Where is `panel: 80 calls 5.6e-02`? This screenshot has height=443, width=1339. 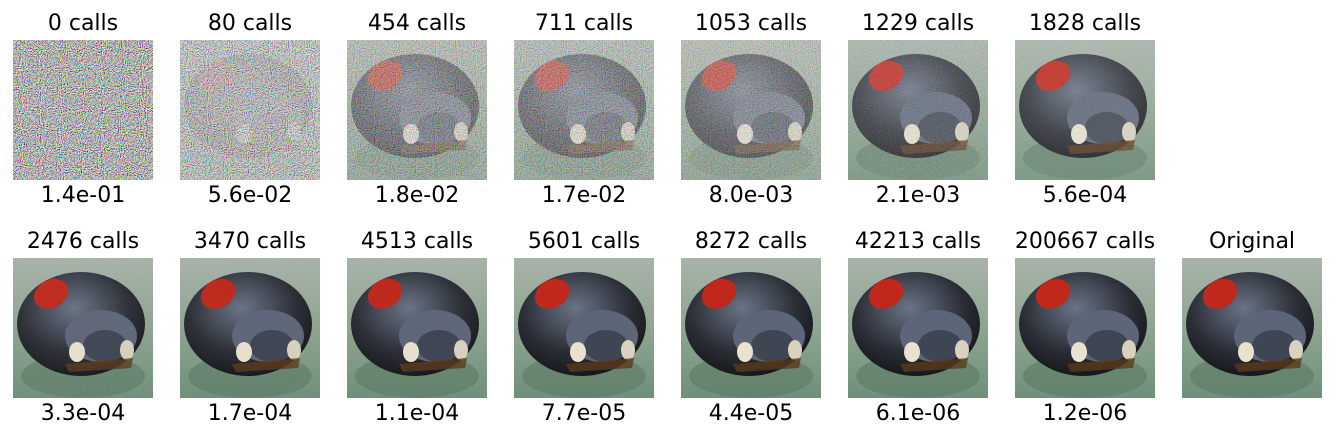 panel: 80 calls 5.6e-02 is located at coordinates (250, 109).